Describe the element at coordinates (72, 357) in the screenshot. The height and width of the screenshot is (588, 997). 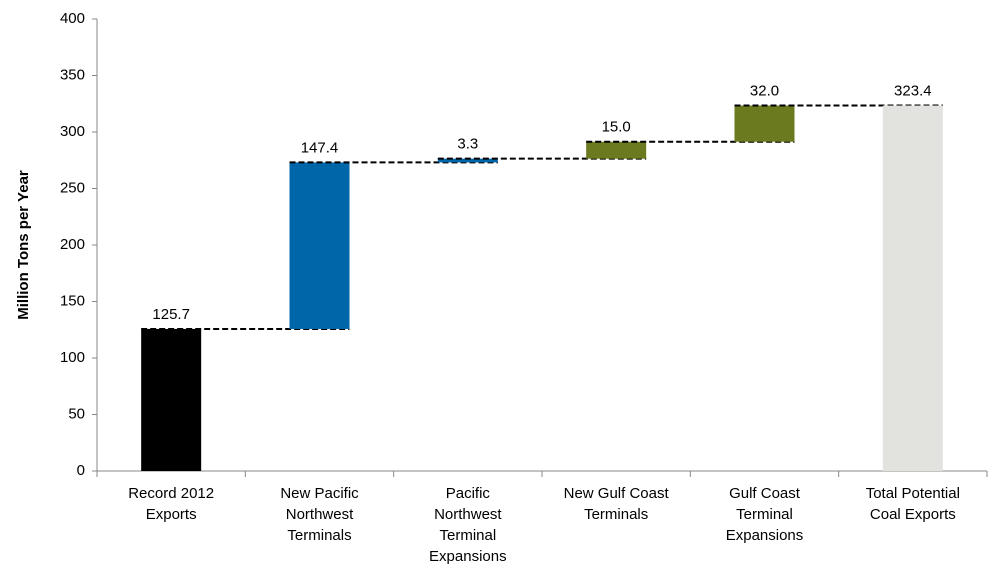
I see `y-tick-label: 100` at that location.